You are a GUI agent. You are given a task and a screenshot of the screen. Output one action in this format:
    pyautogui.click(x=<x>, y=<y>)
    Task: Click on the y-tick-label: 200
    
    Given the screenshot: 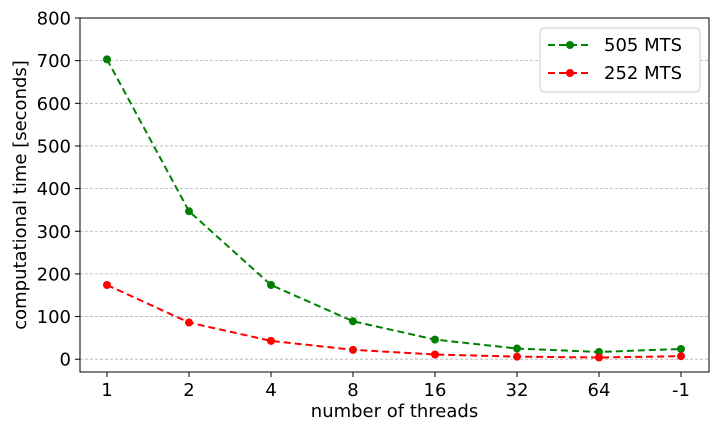 What is the action you would take?
    pyautogui.click(x=54, y=274)
    